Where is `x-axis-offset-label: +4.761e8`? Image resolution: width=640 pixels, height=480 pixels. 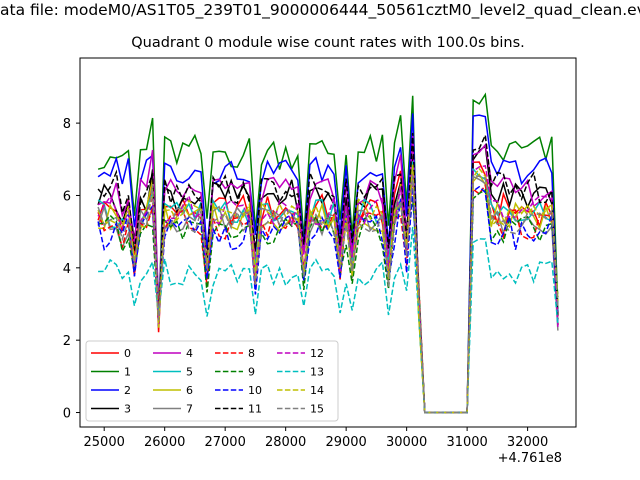
x-axis-offset-label: +4.761e8 is located at coordinates (529, 458).